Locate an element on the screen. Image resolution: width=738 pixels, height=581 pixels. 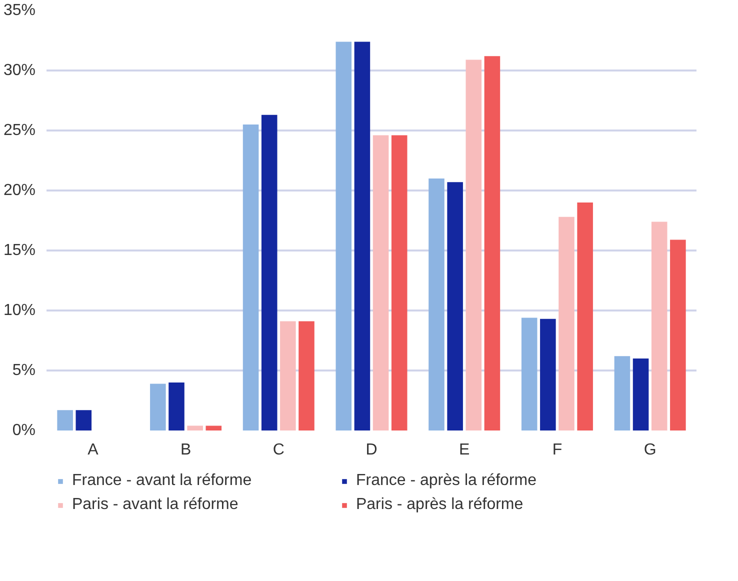
legend-label: France - après la réforme is located at coordinates (447, 481).